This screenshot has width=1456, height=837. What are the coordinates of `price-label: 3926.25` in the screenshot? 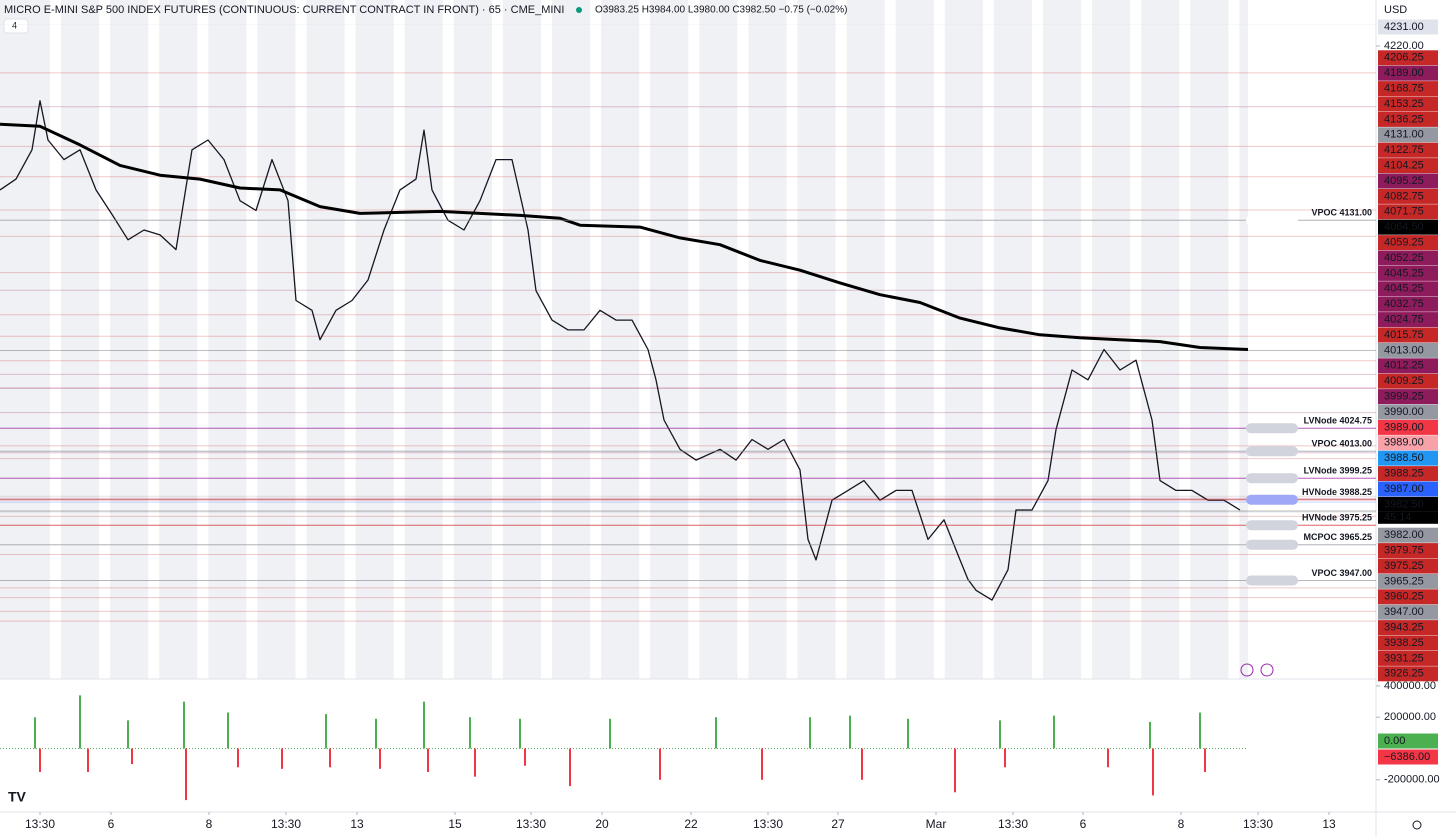 It's located at (1404, 674).